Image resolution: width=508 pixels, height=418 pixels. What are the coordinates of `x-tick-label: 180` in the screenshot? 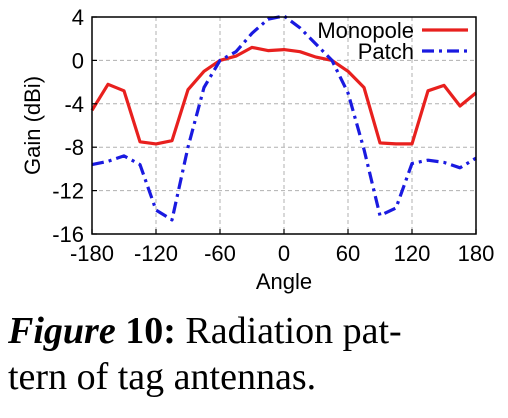 It's located at (476, 253).